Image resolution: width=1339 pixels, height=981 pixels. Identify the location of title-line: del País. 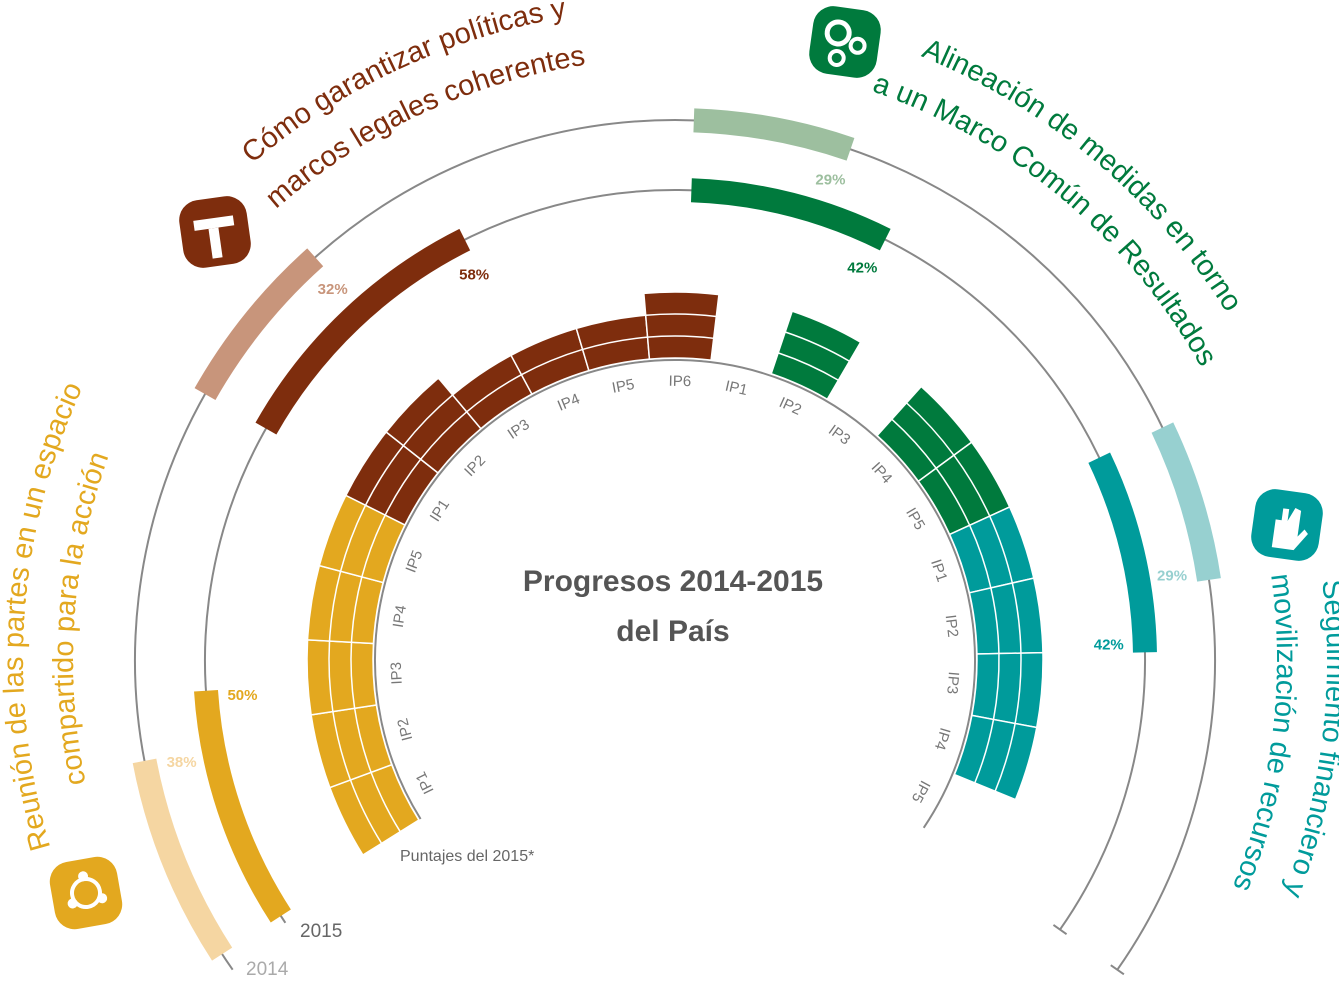
(672, 631).